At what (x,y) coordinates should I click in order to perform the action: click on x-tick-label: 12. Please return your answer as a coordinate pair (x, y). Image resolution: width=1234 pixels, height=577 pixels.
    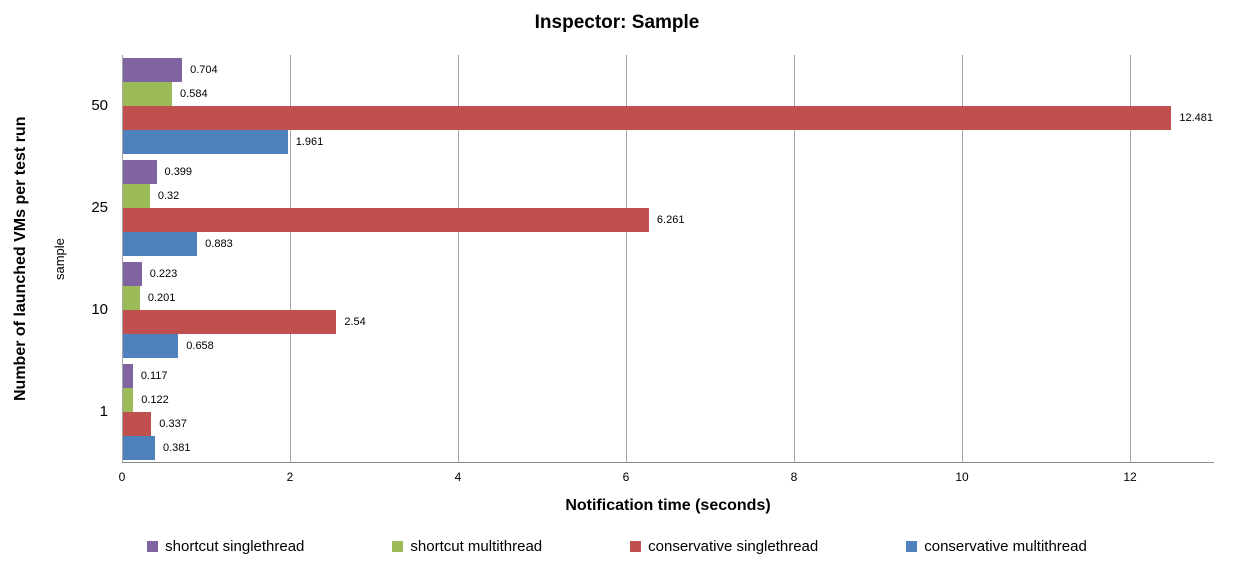
    Looking at the image, I should click on (1130, 477).